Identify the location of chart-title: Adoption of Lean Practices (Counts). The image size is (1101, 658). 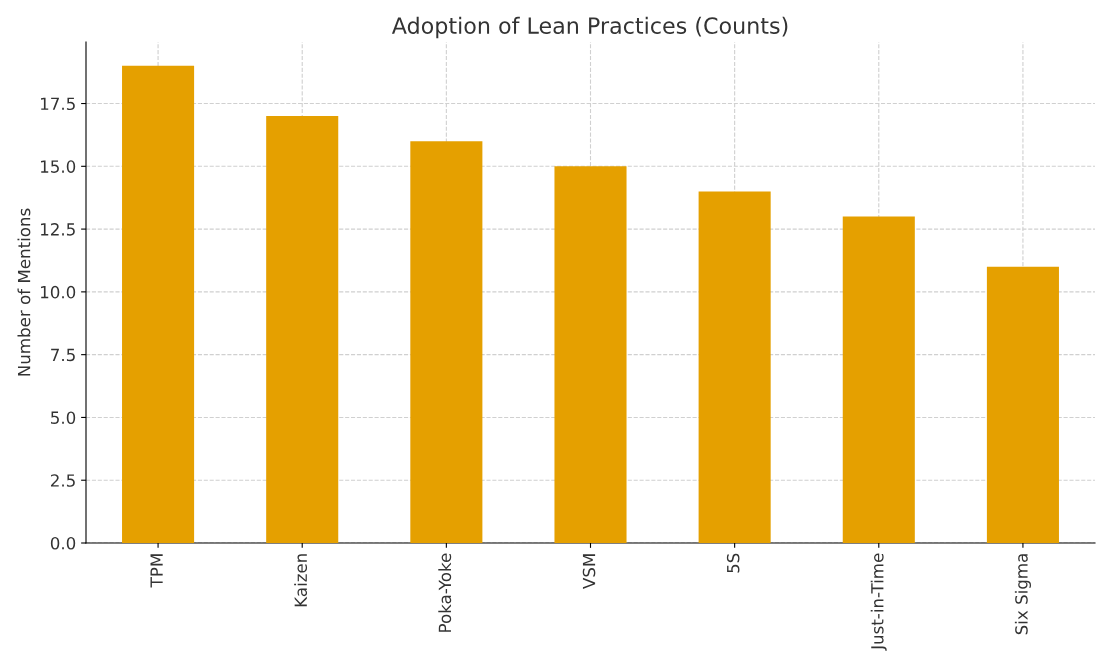
(589, 27).